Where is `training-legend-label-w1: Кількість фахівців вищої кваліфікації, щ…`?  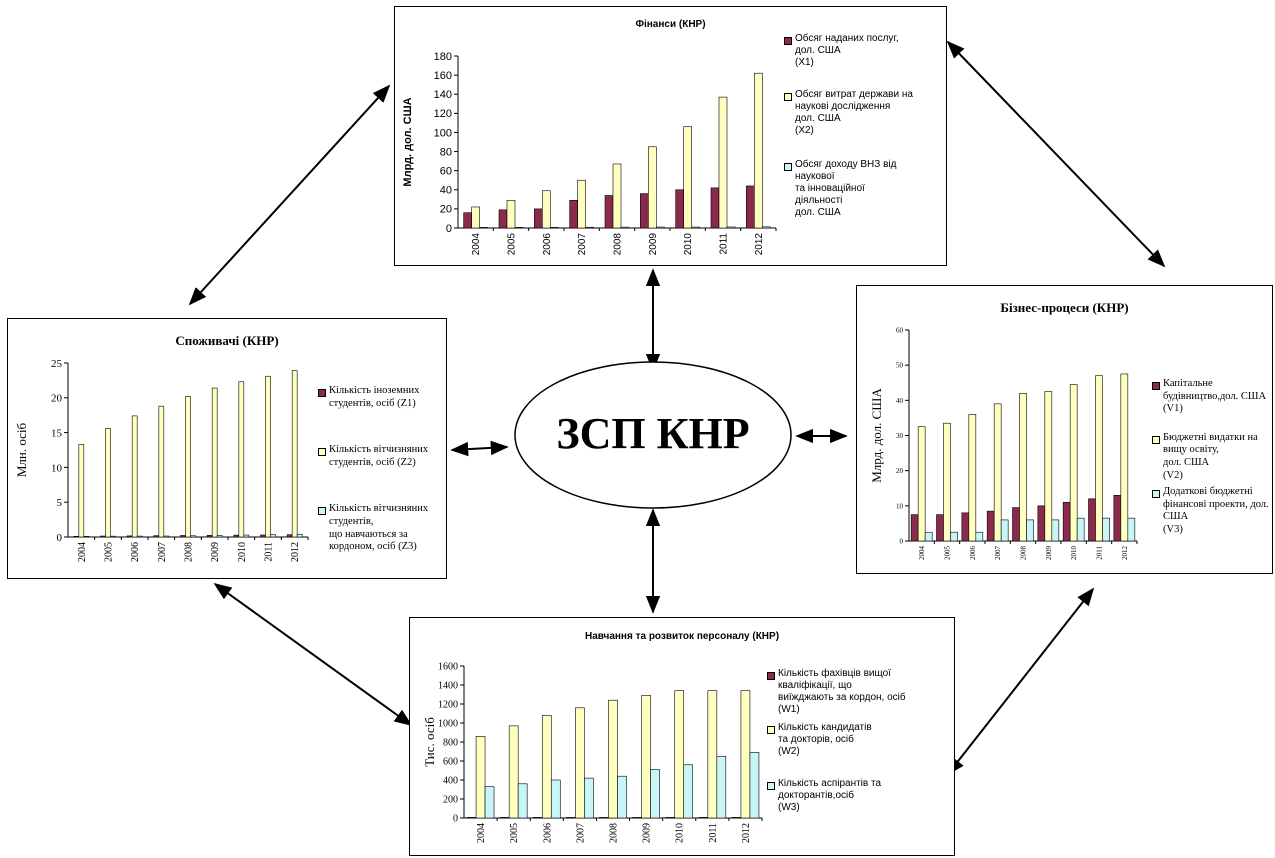
training-legend-label-w1: Кількість фахівців вищої кваліфікації, щ… is located at coordinates (842, 691).